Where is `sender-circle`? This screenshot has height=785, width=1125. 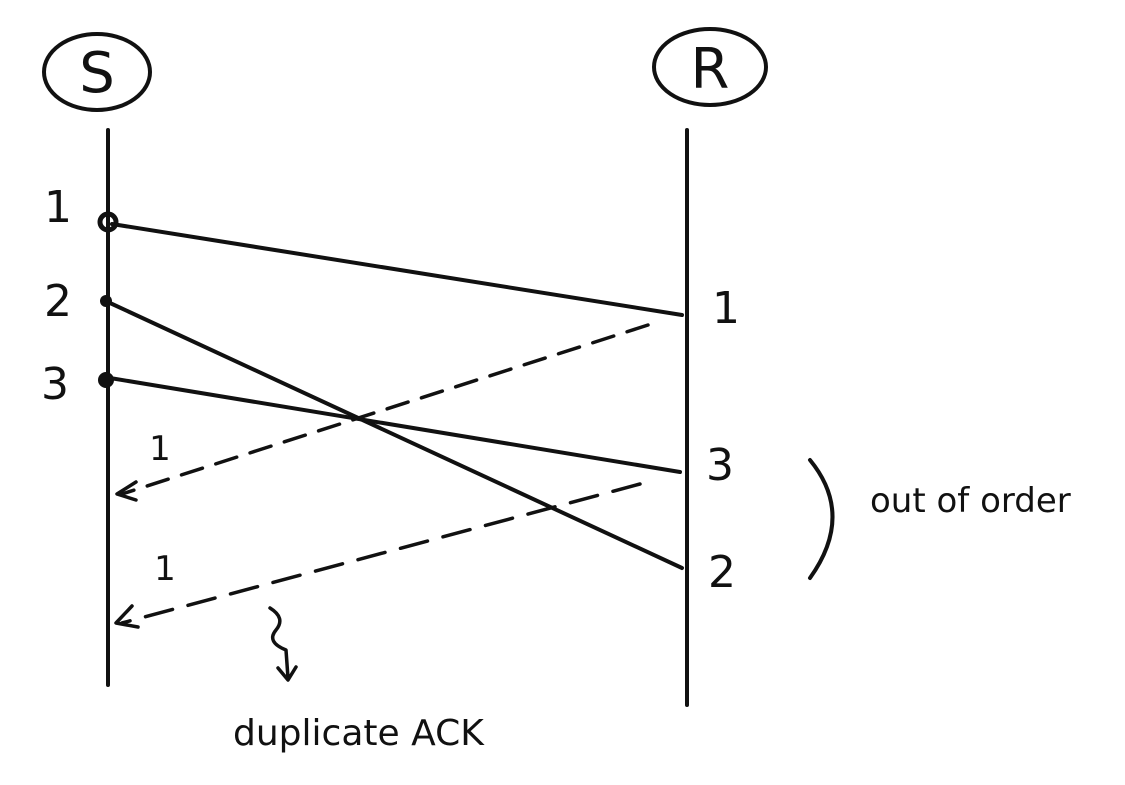
sender-circle is located at coordinates (97, 72).